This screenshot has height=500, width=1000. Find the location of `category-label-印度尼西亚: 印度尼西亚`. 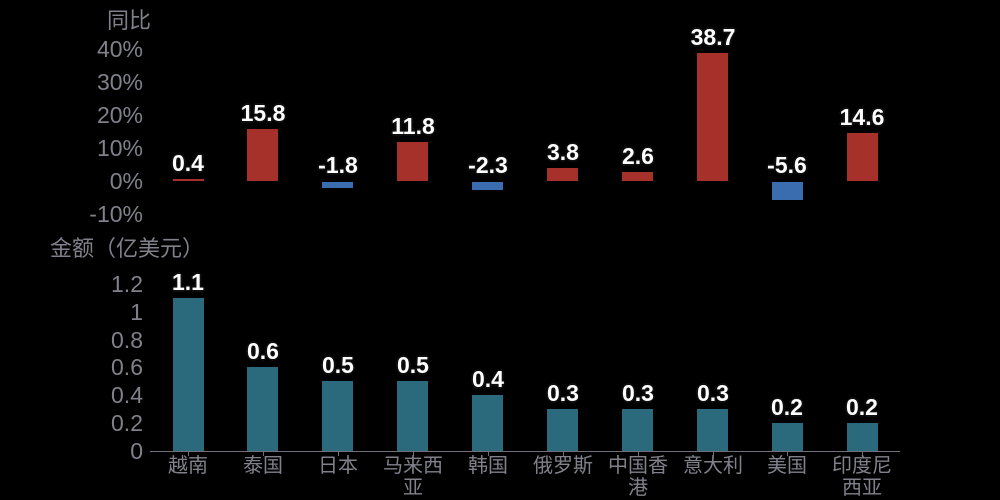

category-label-印度尼西亚: 印度尼西亚 is located at coordinates (862, 477).